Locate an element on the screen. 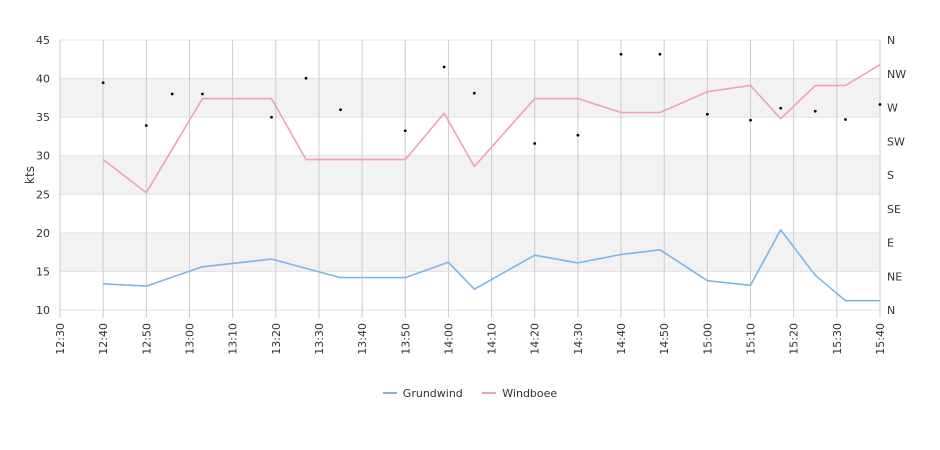  direction-axis-tick-labels: N NE E SE S SW W NW N is located at coordinates (896, 175).